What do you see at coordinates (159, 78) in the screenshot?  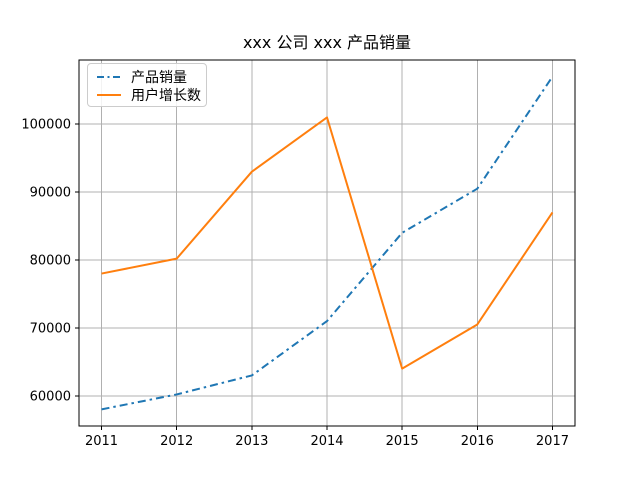 I see `legend-label-product-sales: 产品销量` at bounding box center [159, 78].